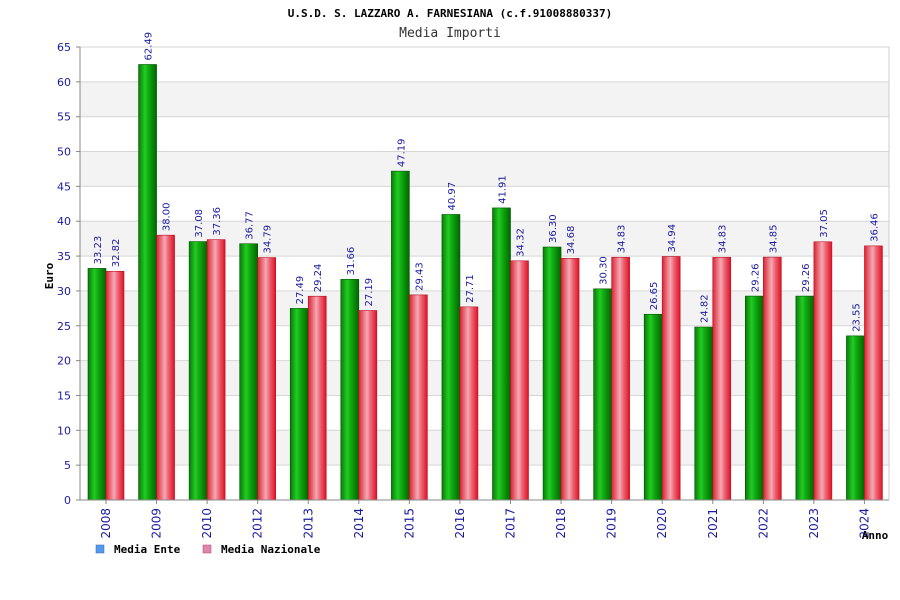 This screenshot has width=900, height=600. What do you see at coordinates (511, 523) in the screenshot?
I see `x-tick-label: 2017` at bounding box center [511, 523].